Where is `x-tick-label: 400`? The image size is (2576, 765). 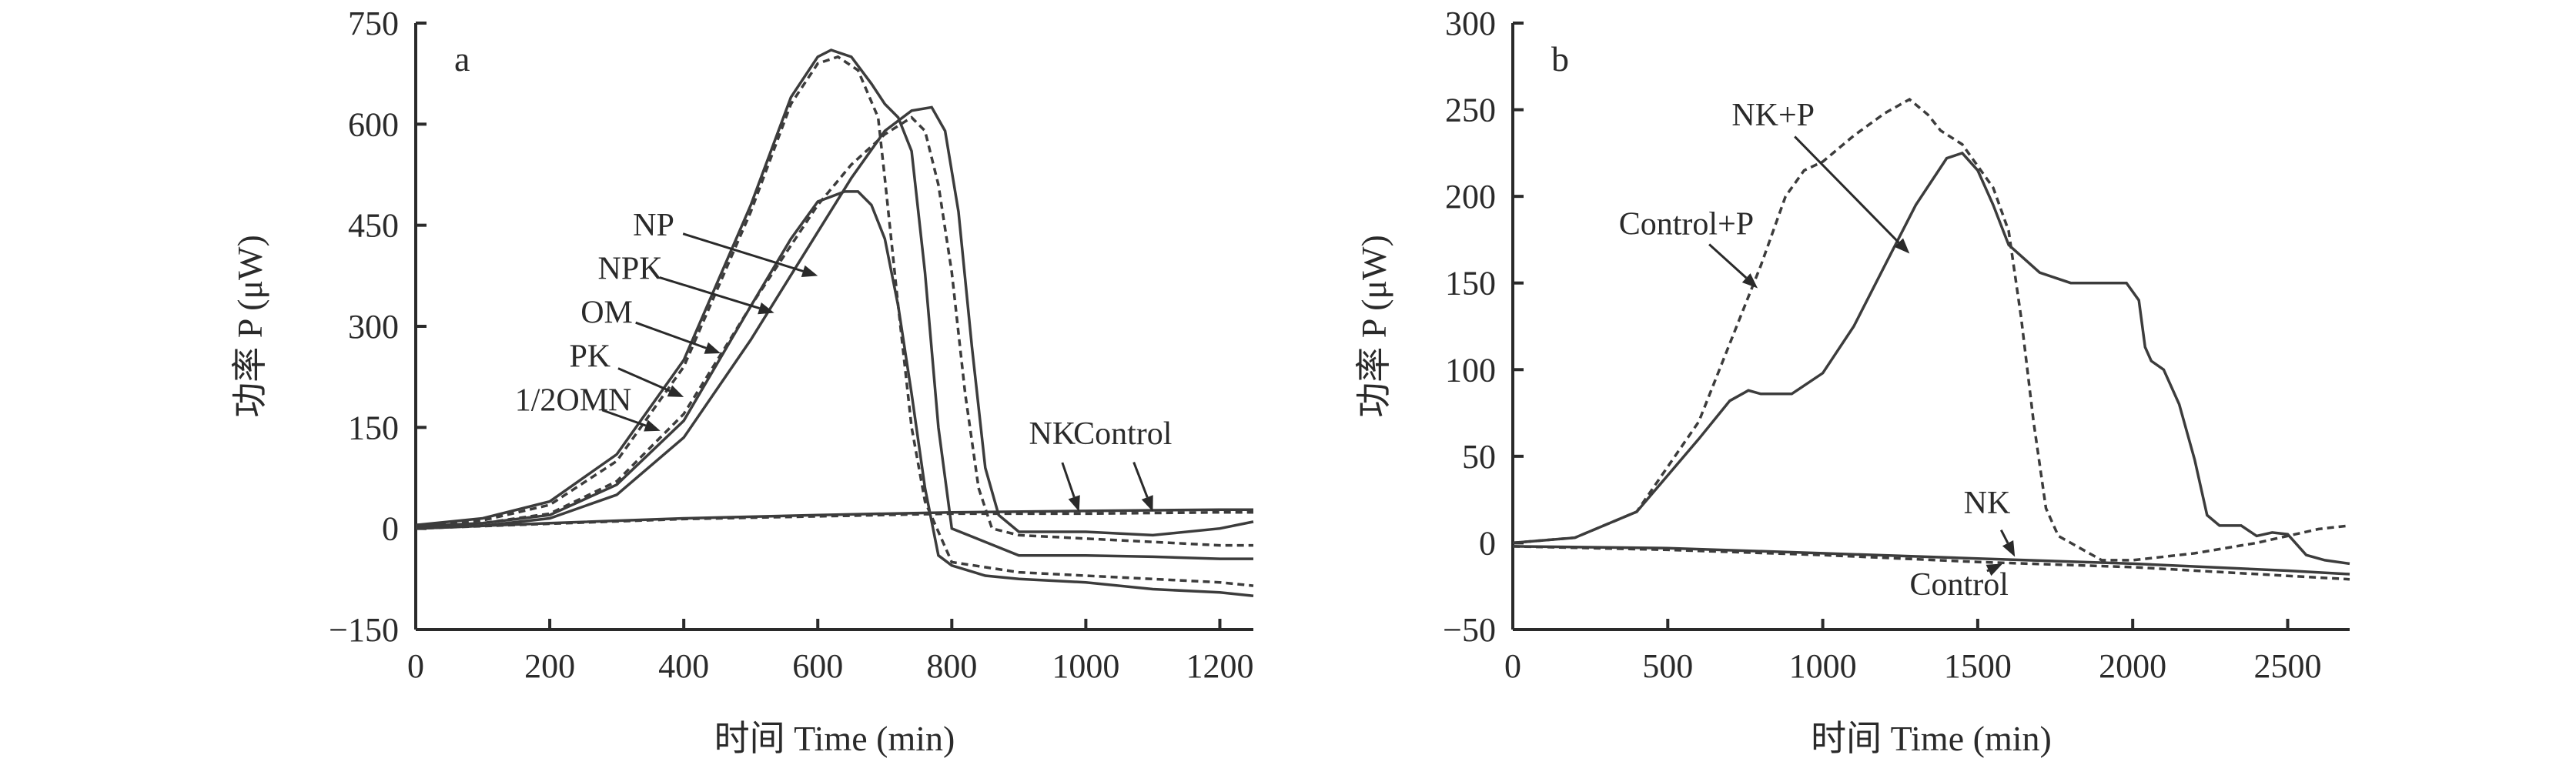 x-tick-label: 400 is located at coordinates (684, 666).